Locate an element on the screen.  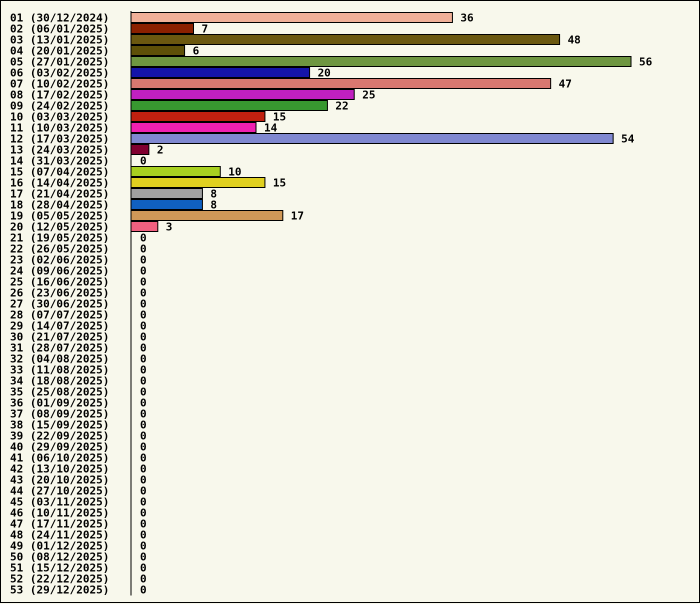
y-tick-label: 29 (14/07/2025) is located at coordinates (59, 326).